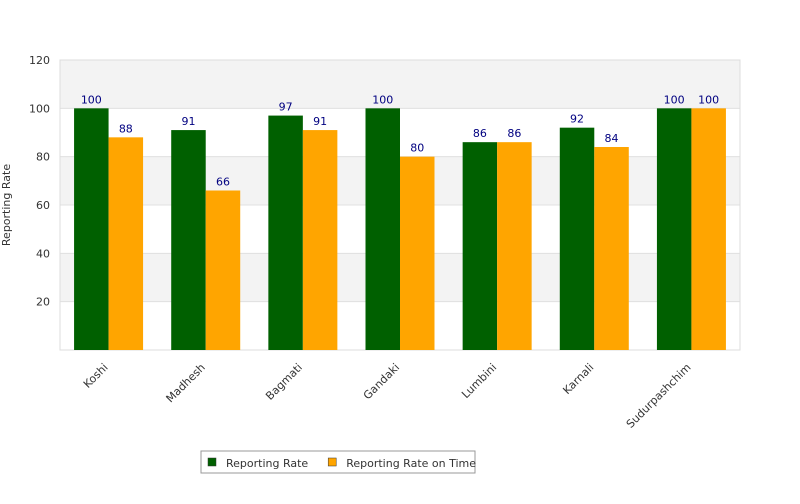 The image size is (800, 504). Describe the element at coordinates (612, 138) in the screenshot. I see `value-label: 84` at that location.